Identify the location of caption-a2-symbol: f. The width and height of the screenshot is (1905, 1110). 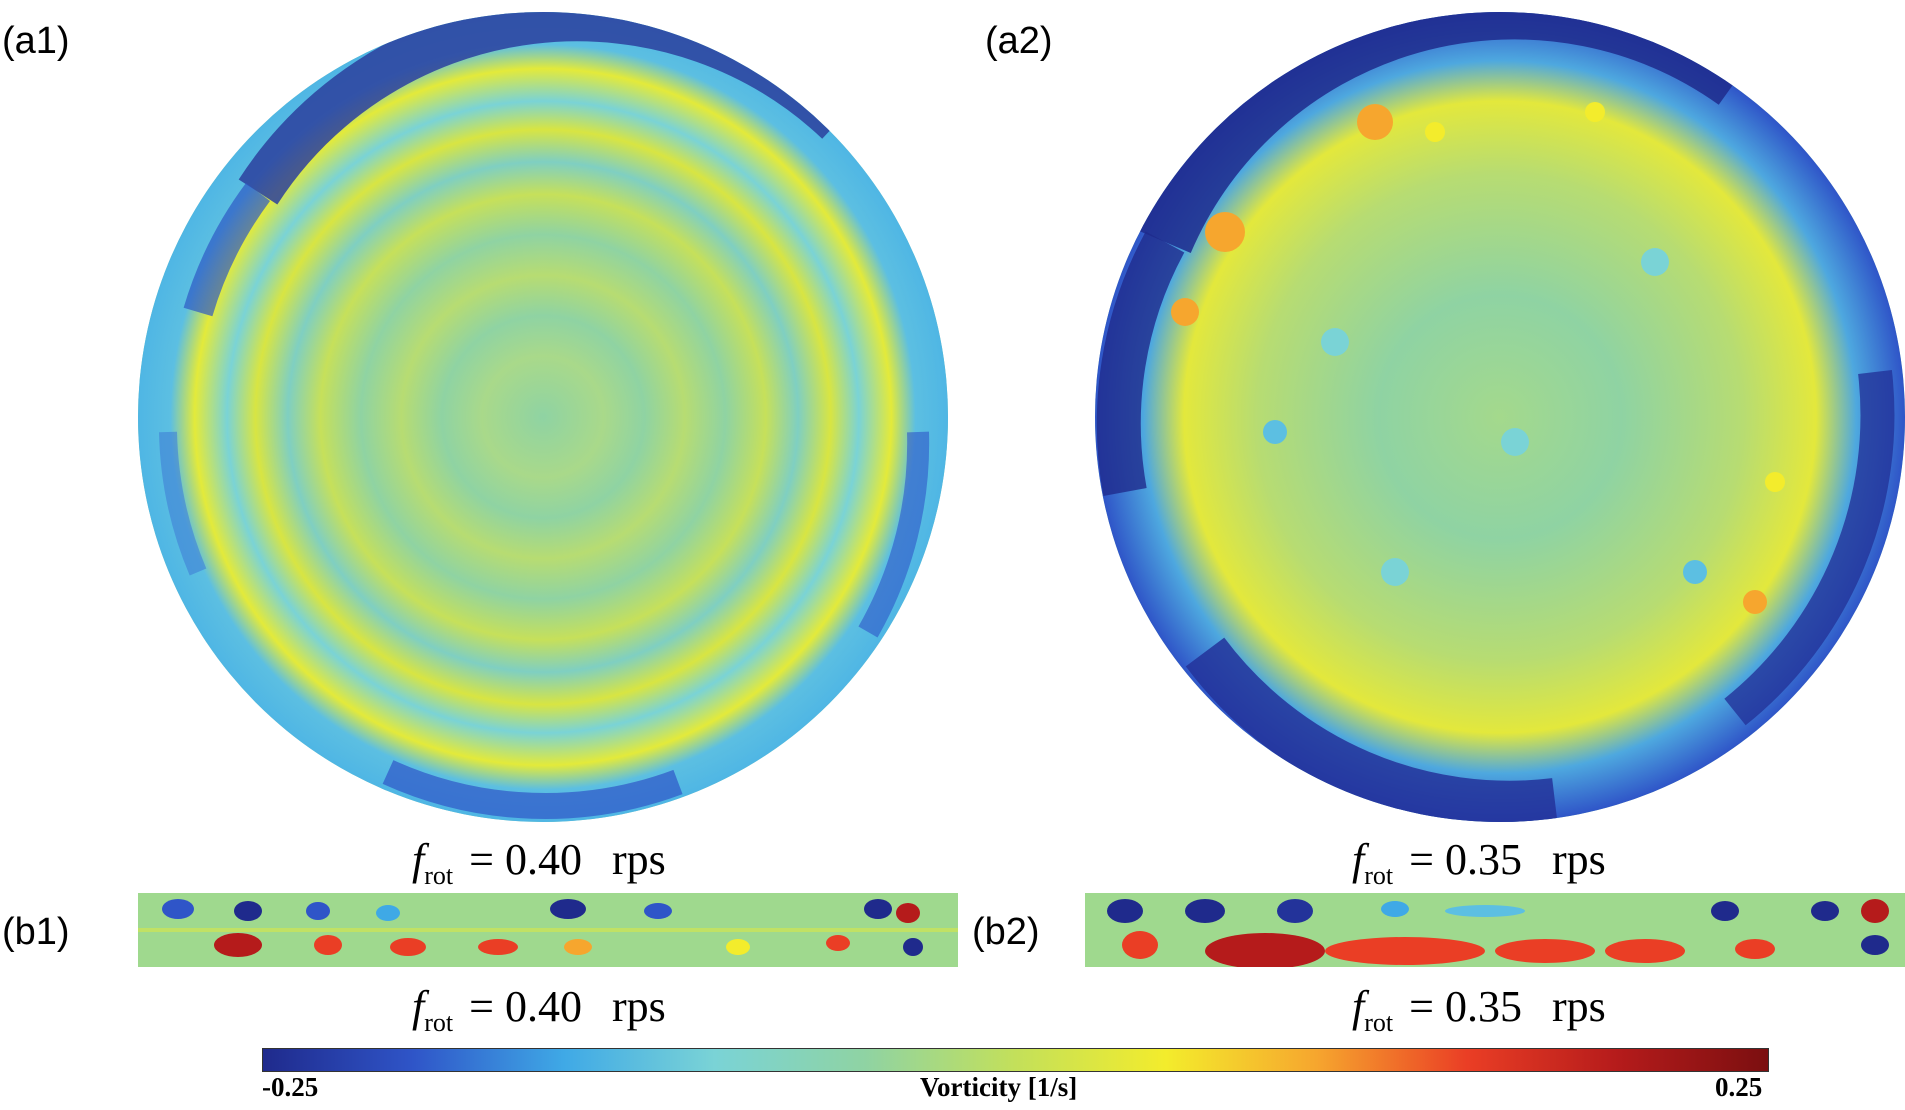
(1358, 859).